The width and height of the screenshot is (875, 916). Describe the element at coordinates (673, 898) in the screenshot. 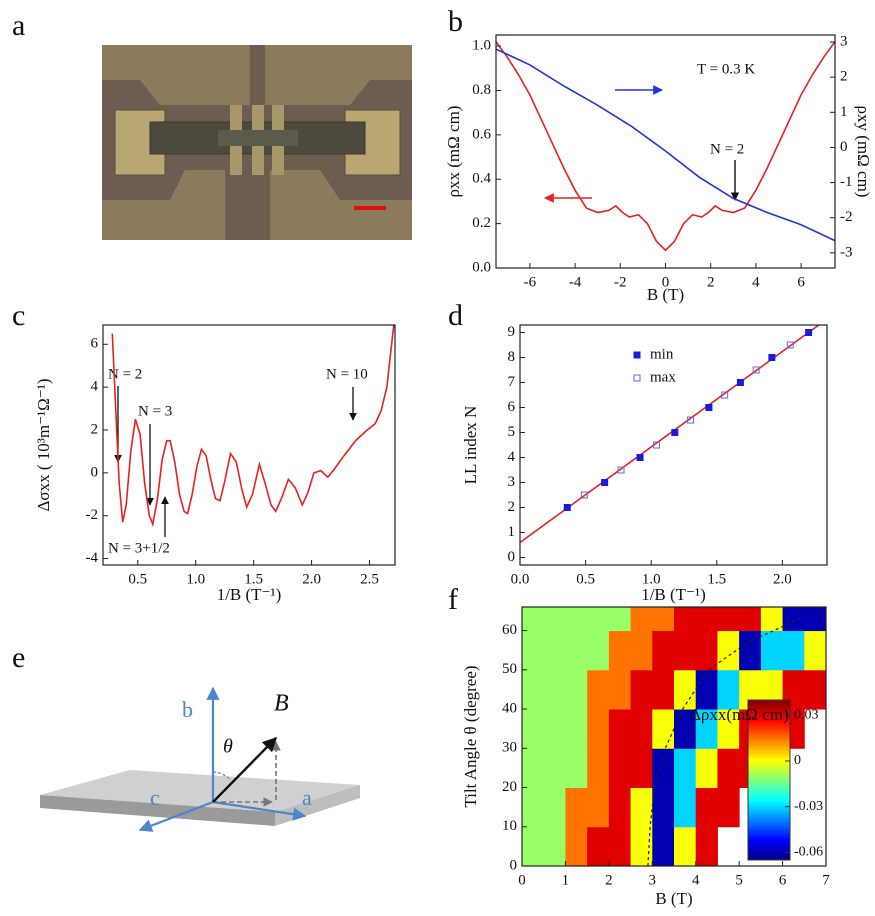

I see `x-axis-label: B (T)` at that location.